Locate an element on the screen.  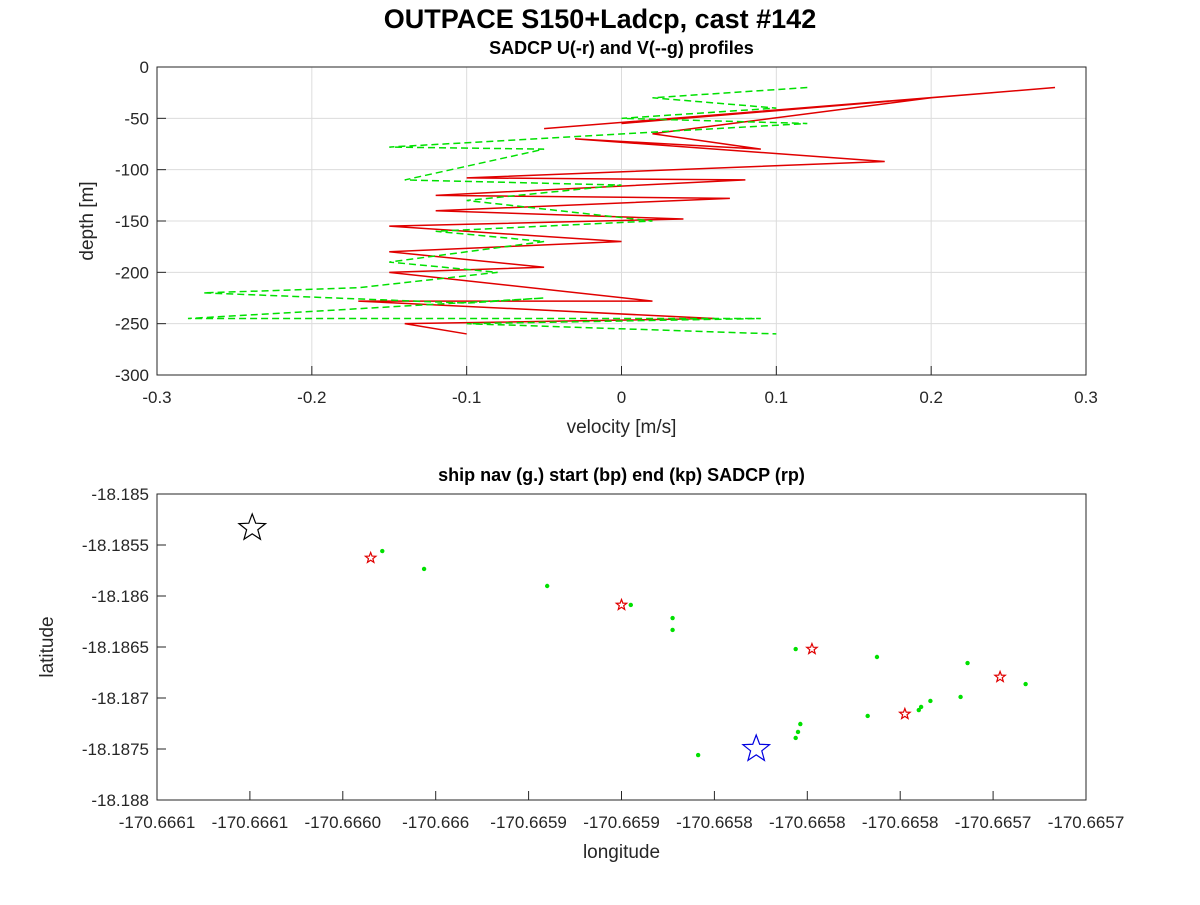
y-tick-label: -18.1875 is located at coordinates (115, 749).